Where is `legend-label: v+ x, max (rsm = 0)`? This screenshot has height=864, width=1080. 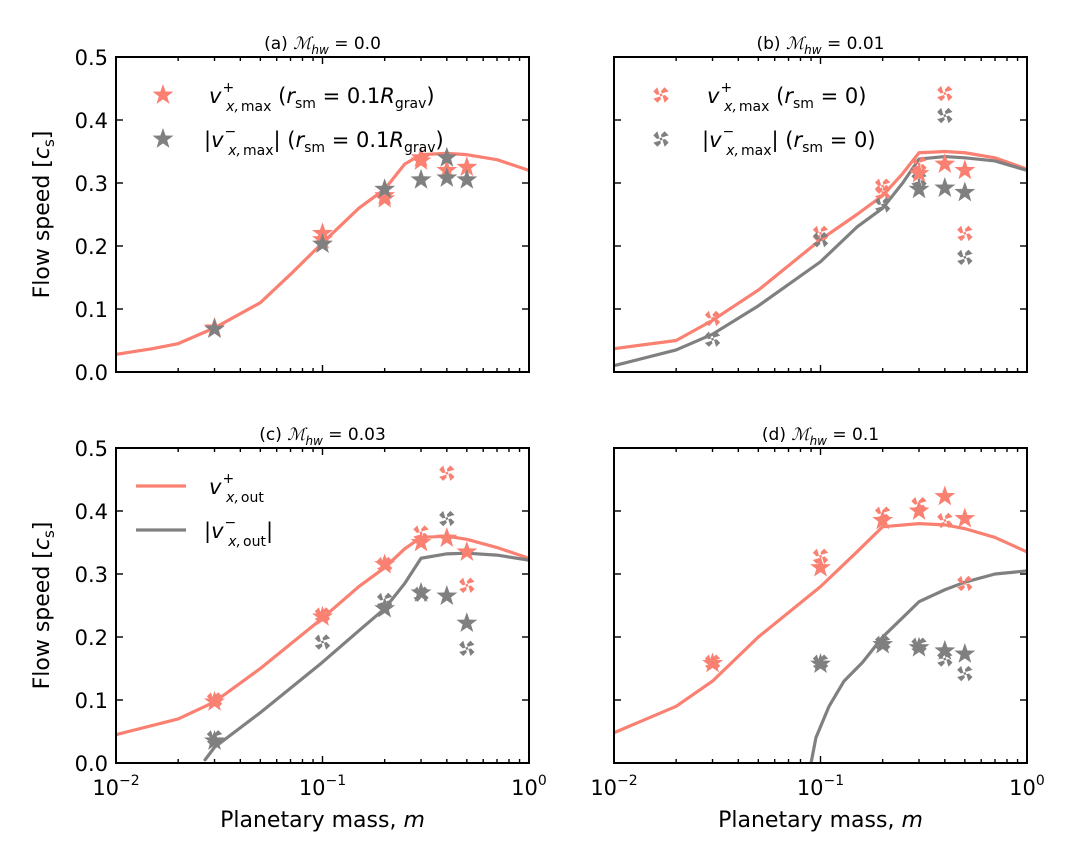
legend-label: v+ x, max (rsm = 0) is located at coordinates (786, 97).